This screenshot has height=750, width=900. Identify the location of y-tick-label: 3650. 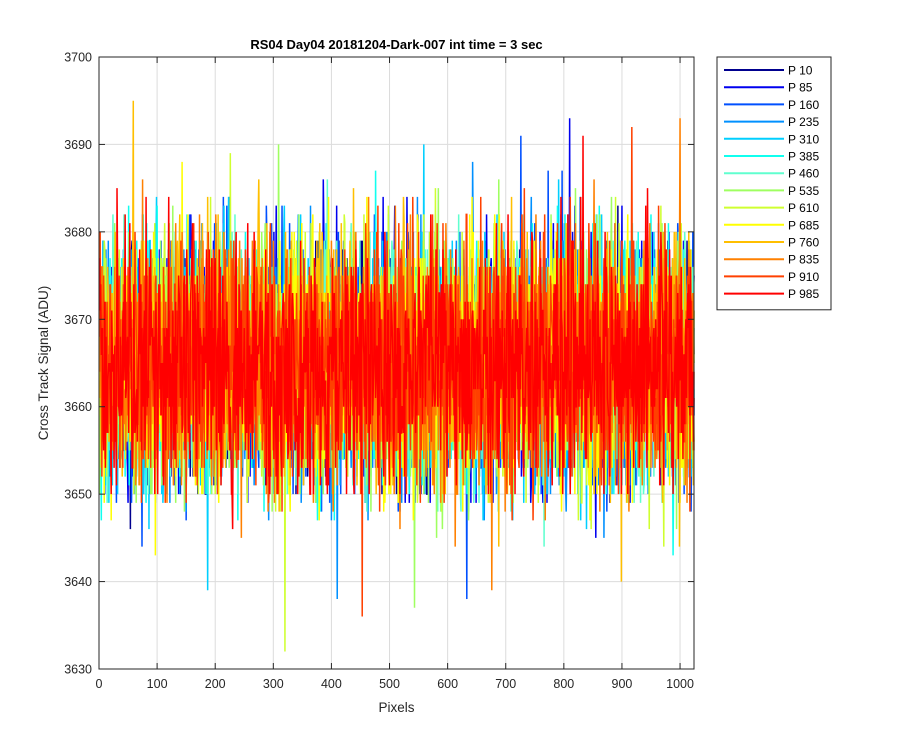
(78, 495).